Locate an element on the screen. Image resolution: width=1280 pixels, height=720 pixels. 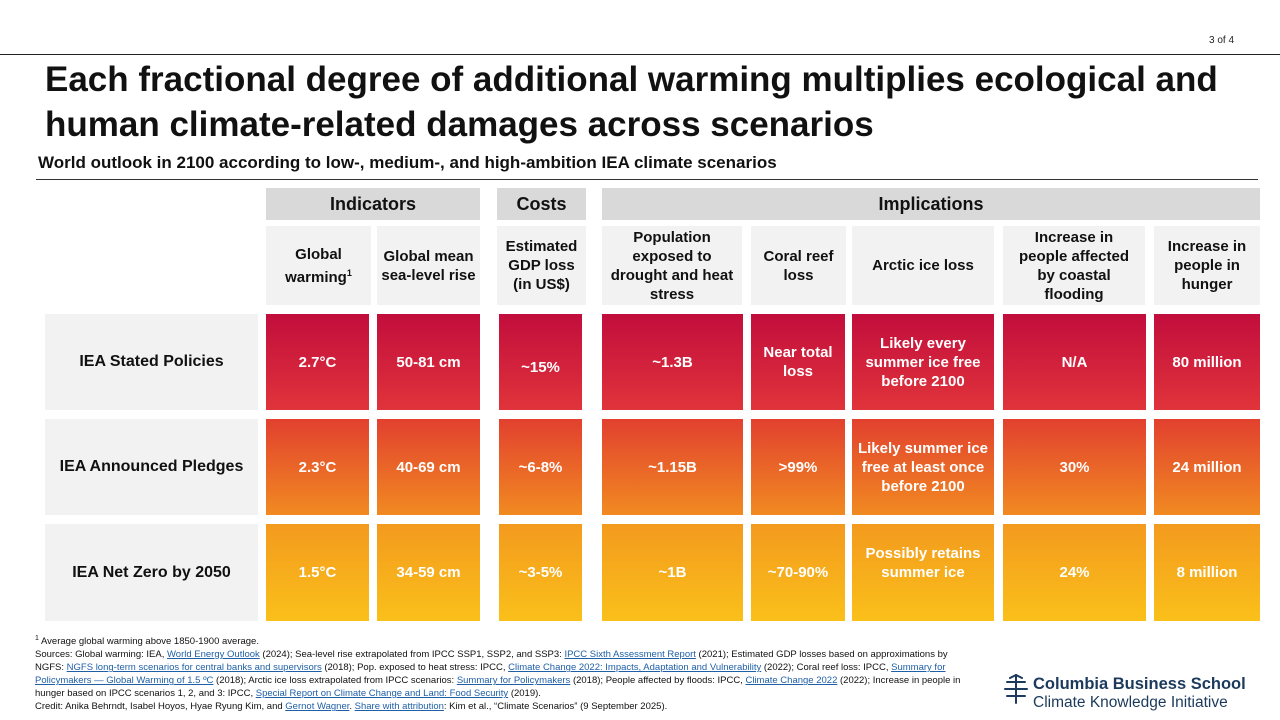
cell-population: ~1.15B is located at coordinates (672, 467).